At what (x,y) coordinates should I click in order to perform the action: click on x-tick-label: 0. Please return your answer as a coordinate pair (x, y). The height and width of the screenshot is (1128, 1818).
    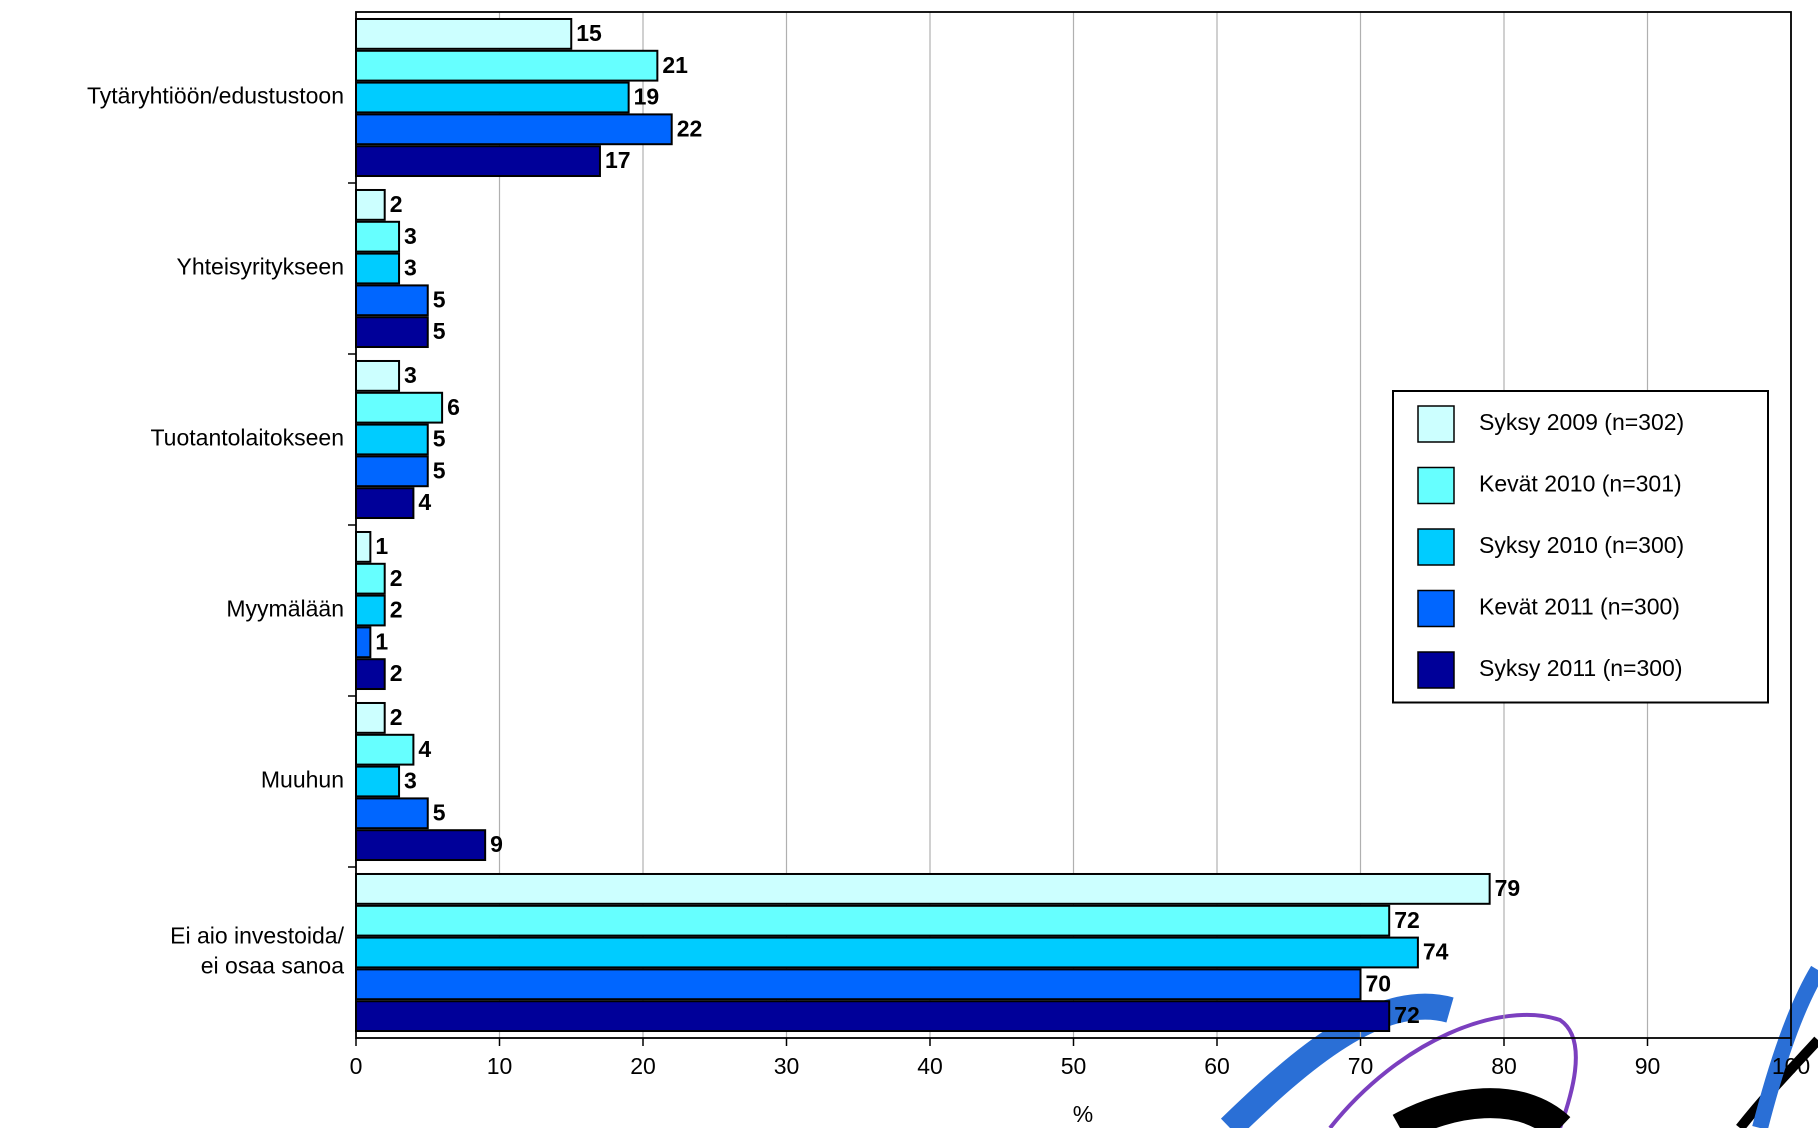
    Looking at the image, I should click on (356, 1066).